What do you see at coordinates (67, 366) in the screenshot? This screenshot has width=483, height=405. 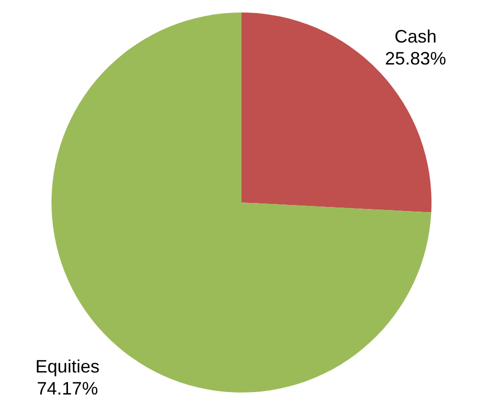 I see `slice-label: Equities` at bounding box center [67, 366].